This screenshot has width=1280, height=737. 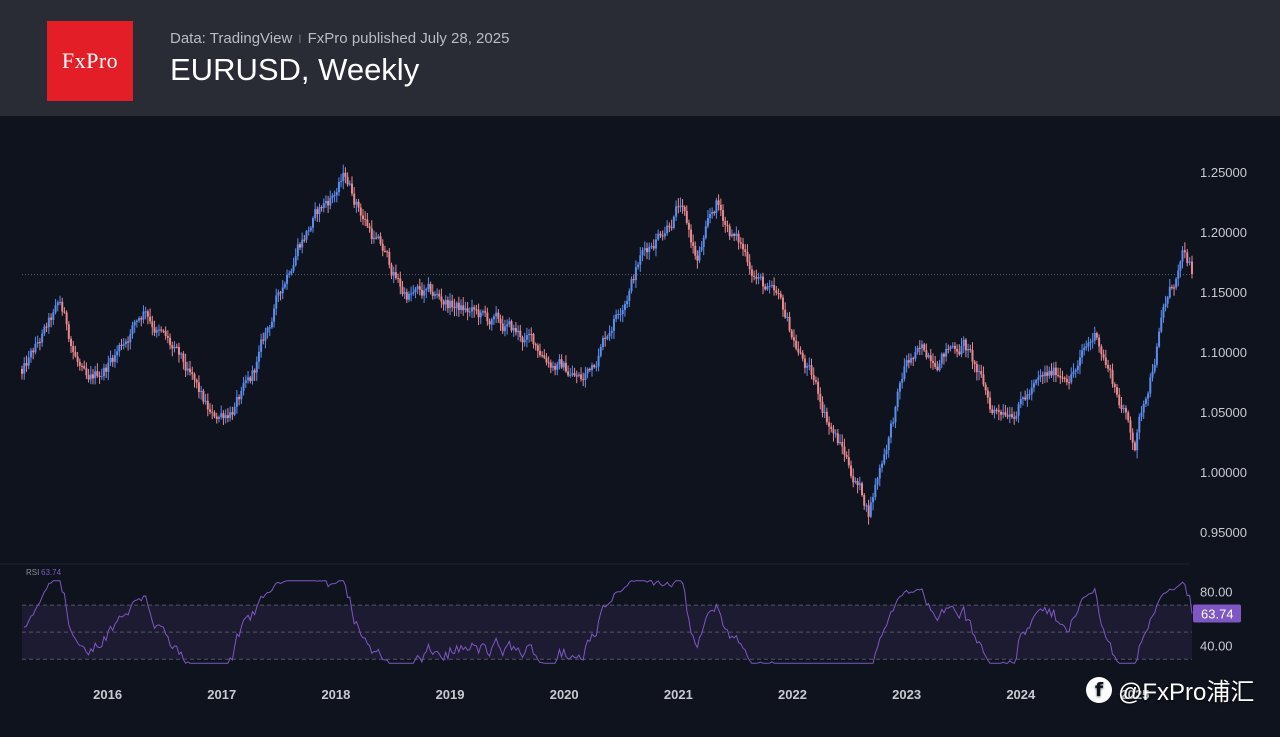 I want to click on facebook-icon: f, so click(x=1099, y=689).